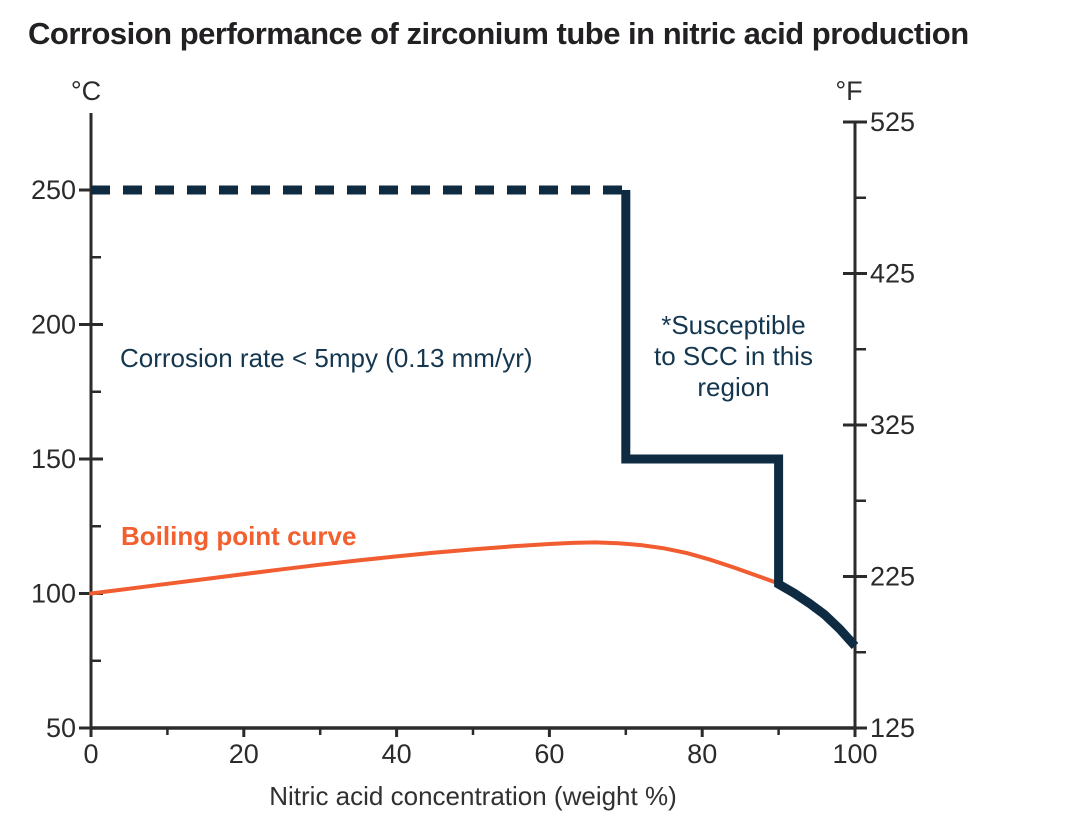  I want to click on x-axis-tick-label: 0, so click(90, 754).